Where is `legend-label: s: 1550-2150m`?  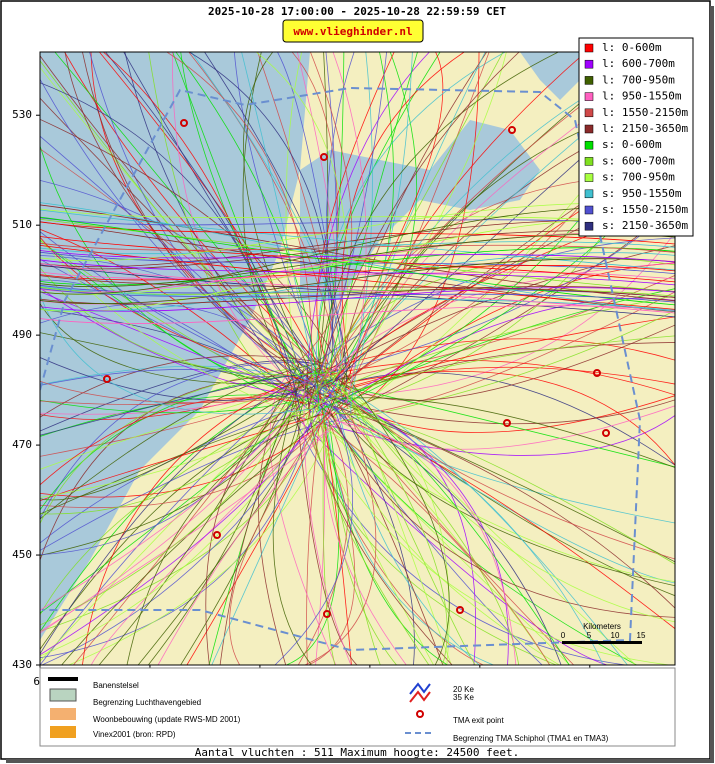
legend-label: s: 1550-2150m is located at coordinates (645, 209).